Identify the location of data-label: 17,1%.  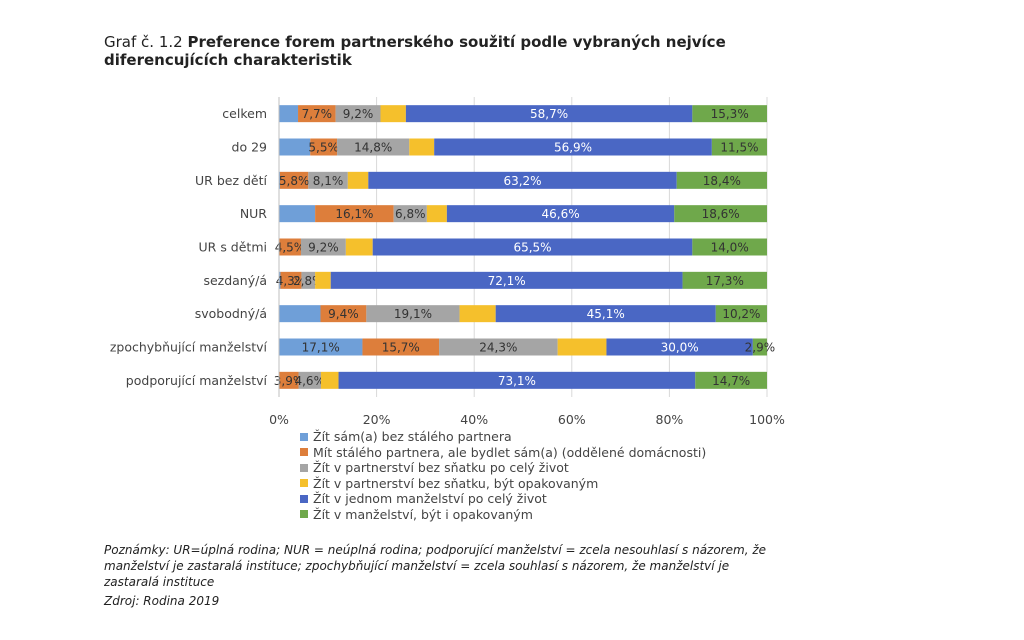
(321, 348).